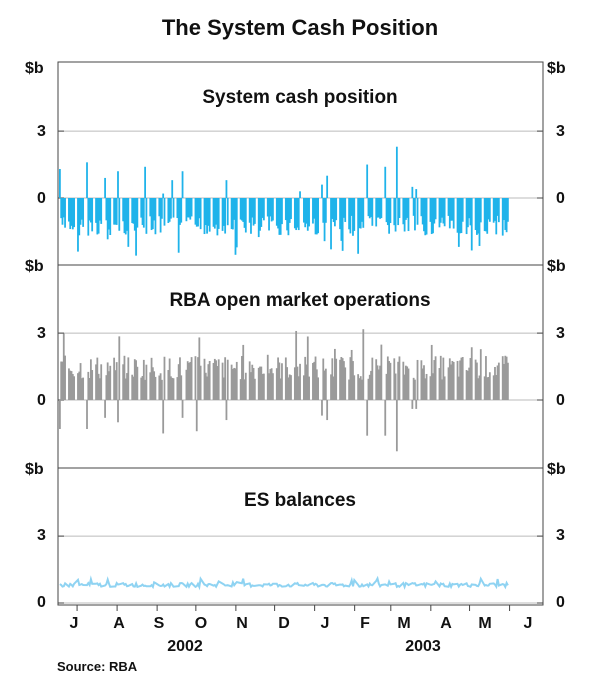 This screenshot has height=686, width=600. What do you see at coordinates (284, 583) in the screenshot?
I see `line-es-balances` at bounding box center [284, 583].